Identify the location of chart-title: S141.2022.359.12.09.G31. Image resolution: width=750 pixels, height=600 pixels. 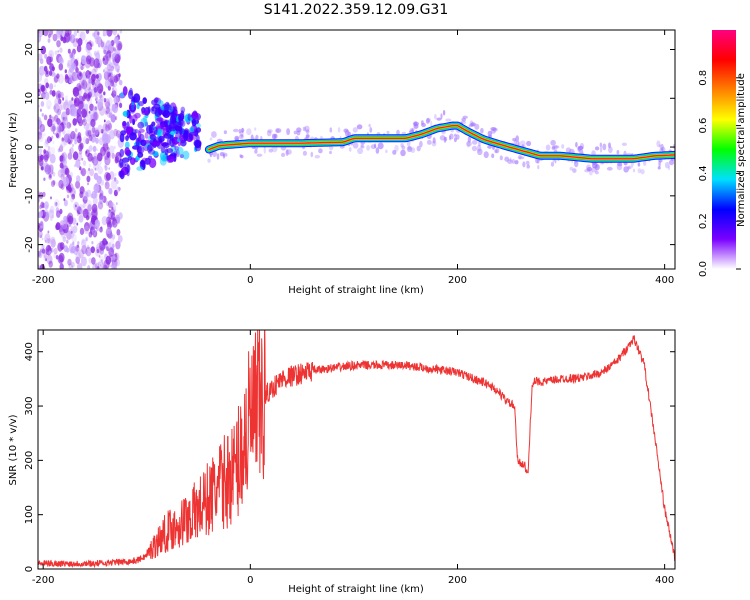
(356, 10).